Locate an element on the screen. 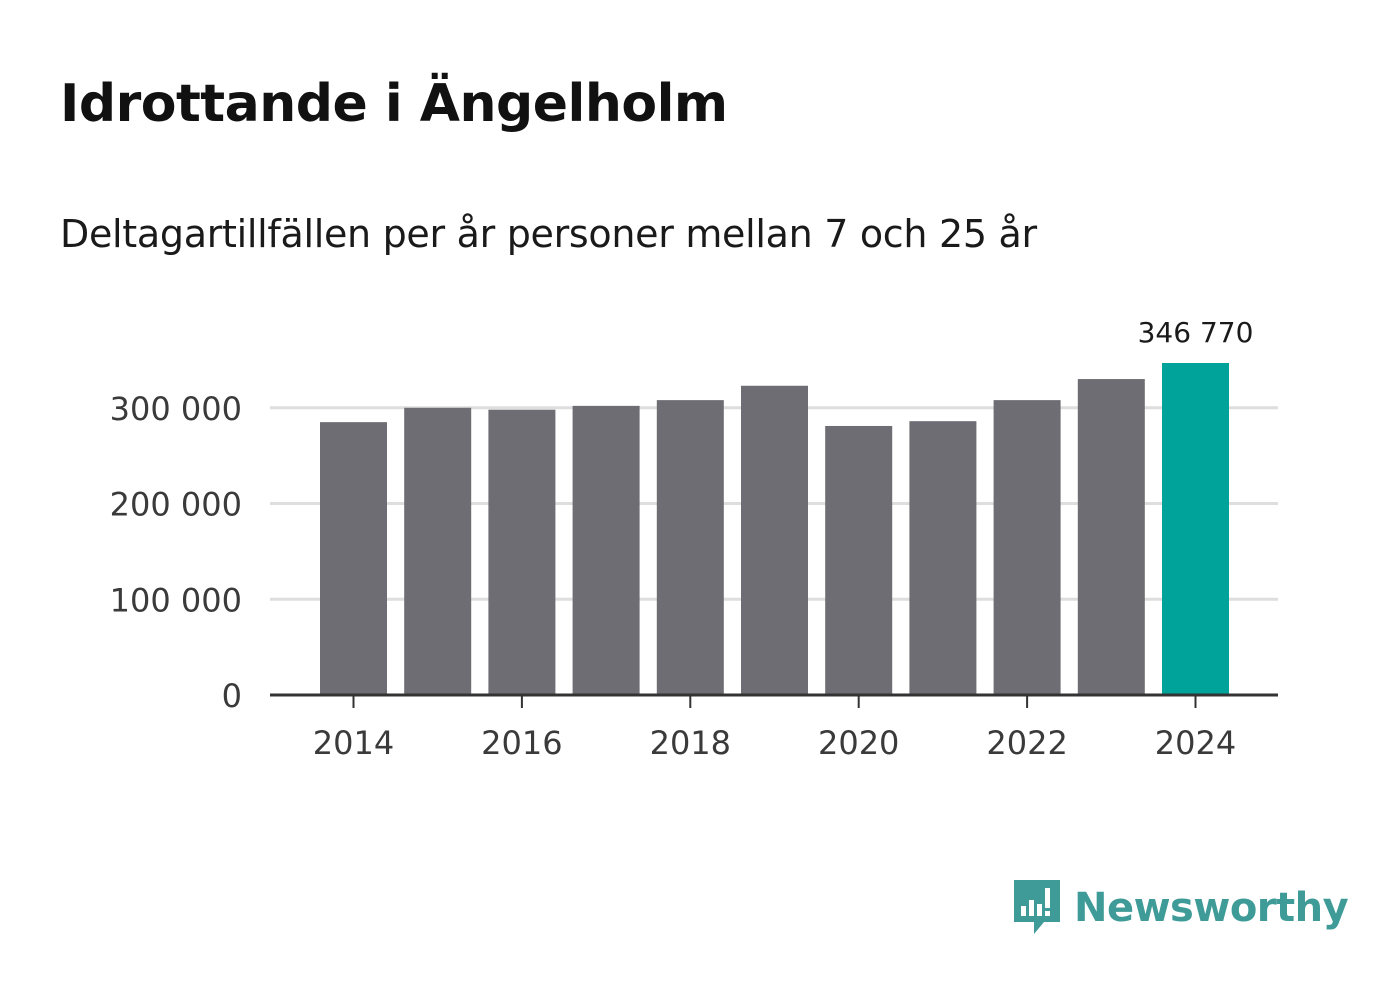  brand-logo: Newsworthy is located at coordinates (1179, 908).